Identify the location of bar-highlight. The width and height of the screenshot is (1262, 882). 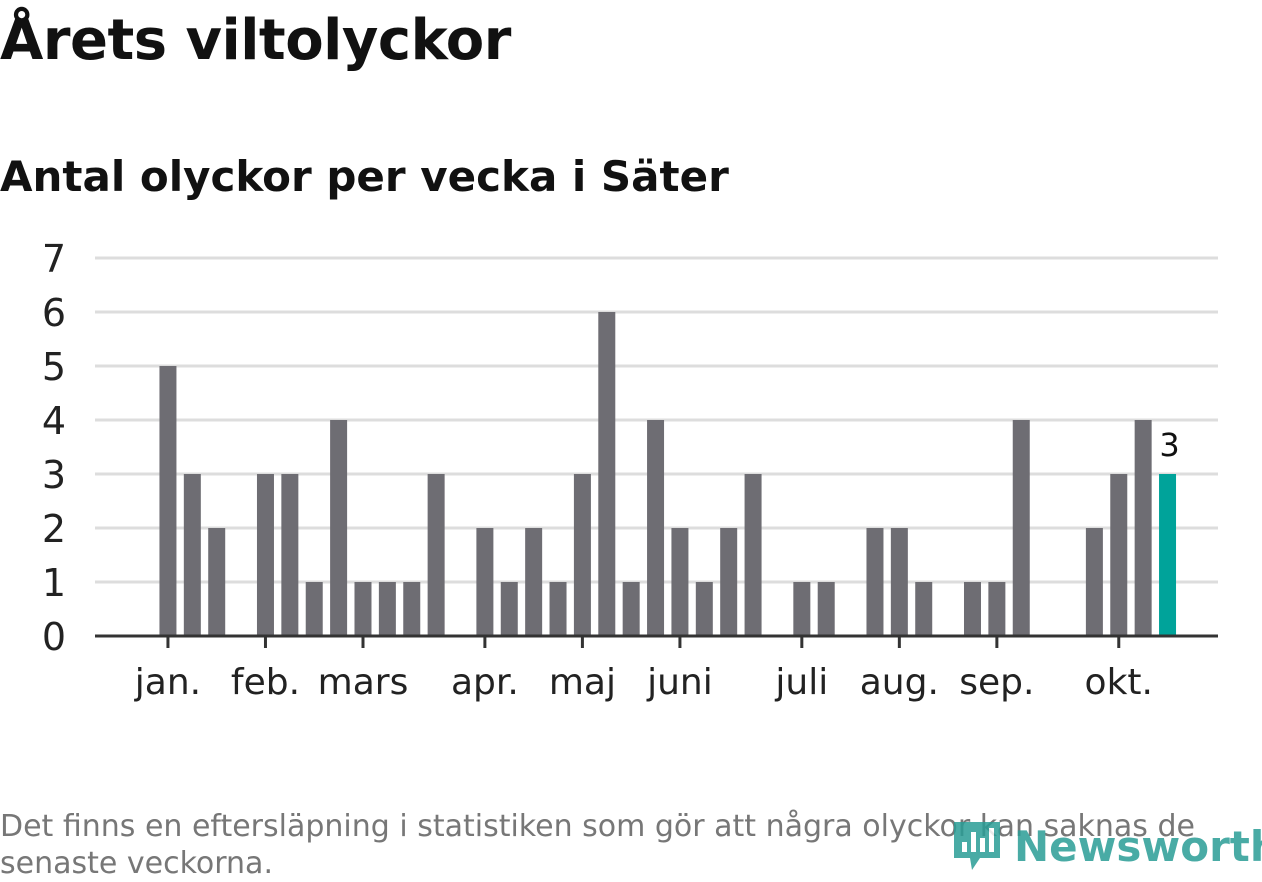
(1168, 555).